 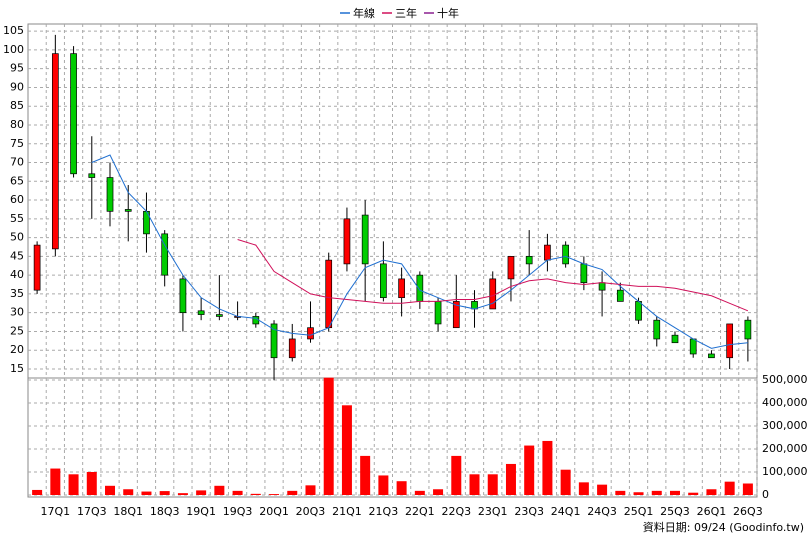 I want to click on y2-tick-label: 100,000, so click(x=785, y=471).